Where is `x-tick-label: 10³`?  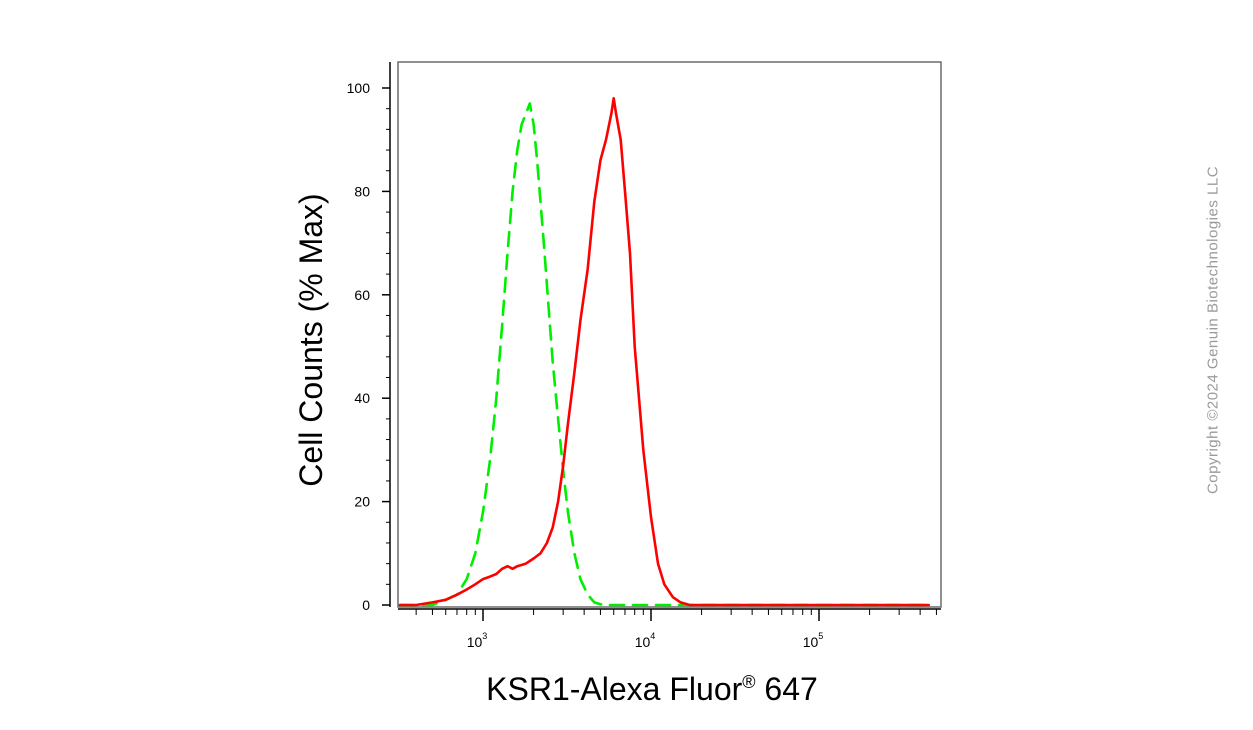 x-tick-label: 10³ is located at coordinates (477, 640).